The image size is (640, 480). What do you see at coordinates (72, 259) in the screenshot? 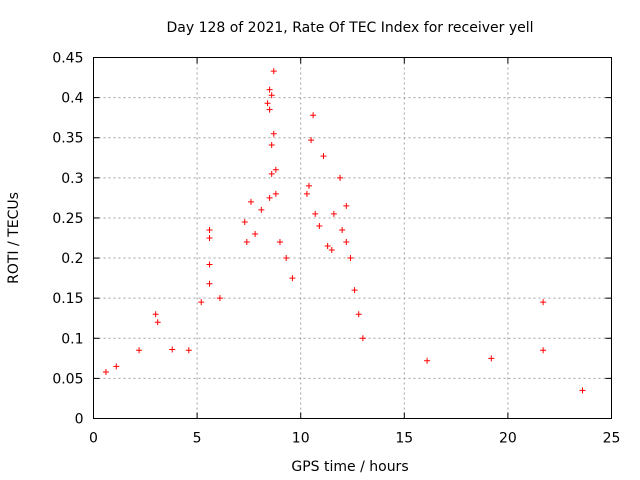
I see `y-tick-label: 0.2` at bounding box center [72, 259].